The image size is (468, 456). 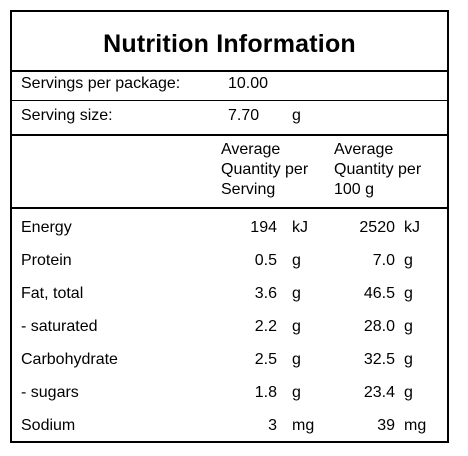 I want to click on per-100g-unit: kJ, so click(x=412, y=227).